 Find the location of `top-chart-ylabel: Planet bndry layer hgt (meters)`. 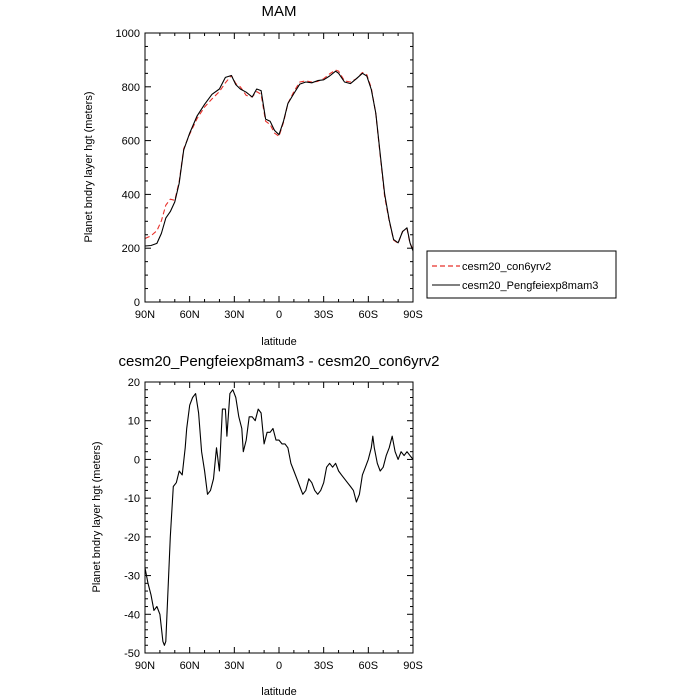

top-chart-ylabel: Planet bndry layer hgt (meters) is located at coordinates (89, 166).